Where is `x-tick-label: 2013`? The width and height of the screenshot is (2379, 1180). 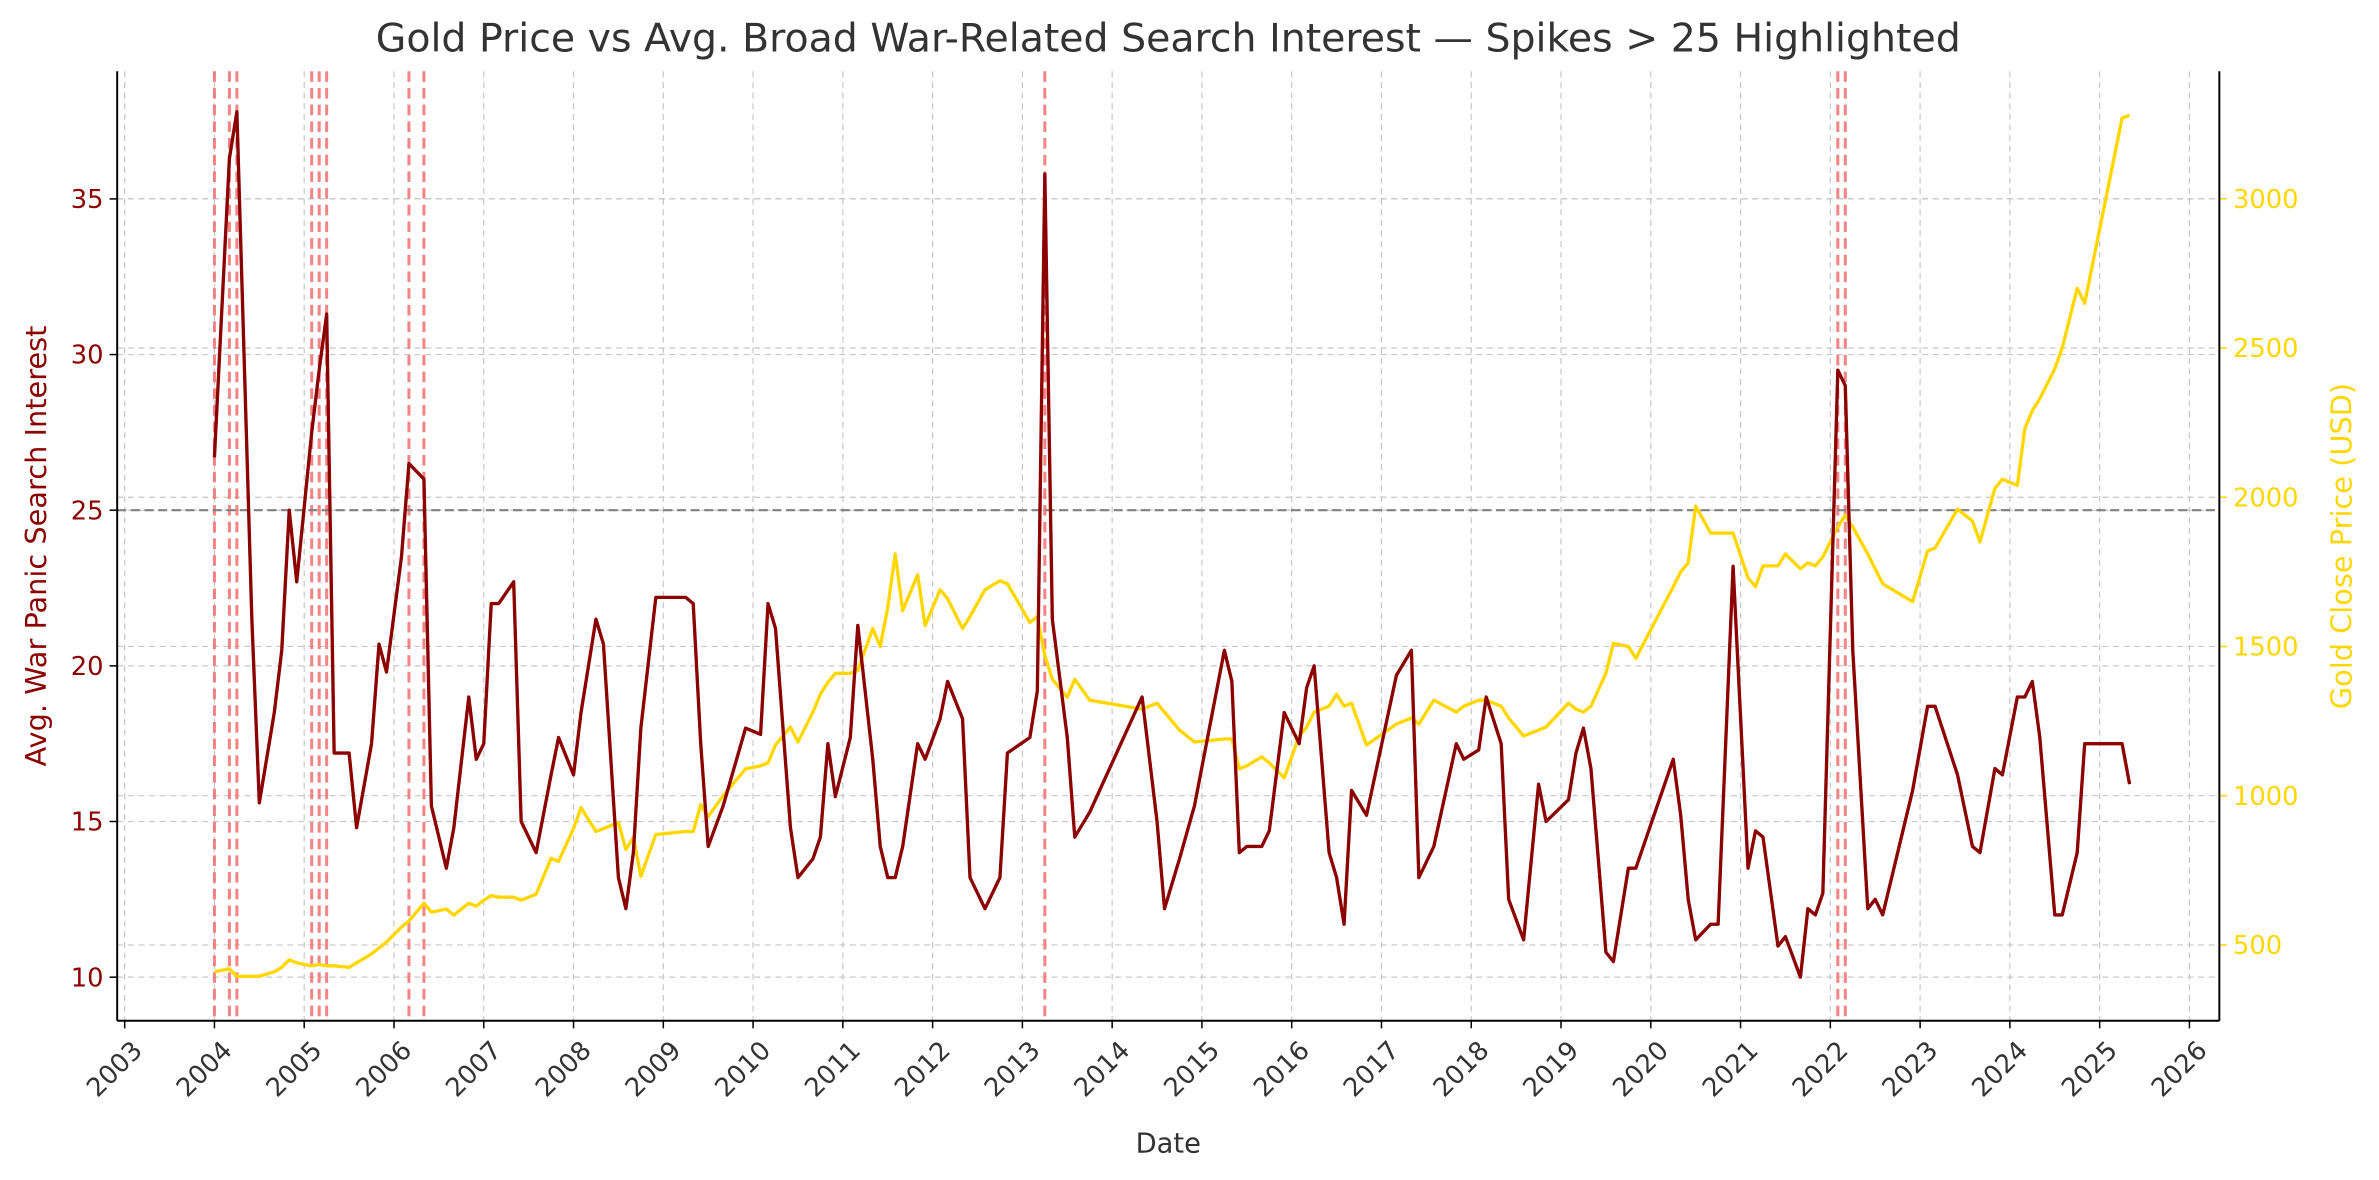
x-tick-label: 2013 is located at coordinates (1013, 1070).